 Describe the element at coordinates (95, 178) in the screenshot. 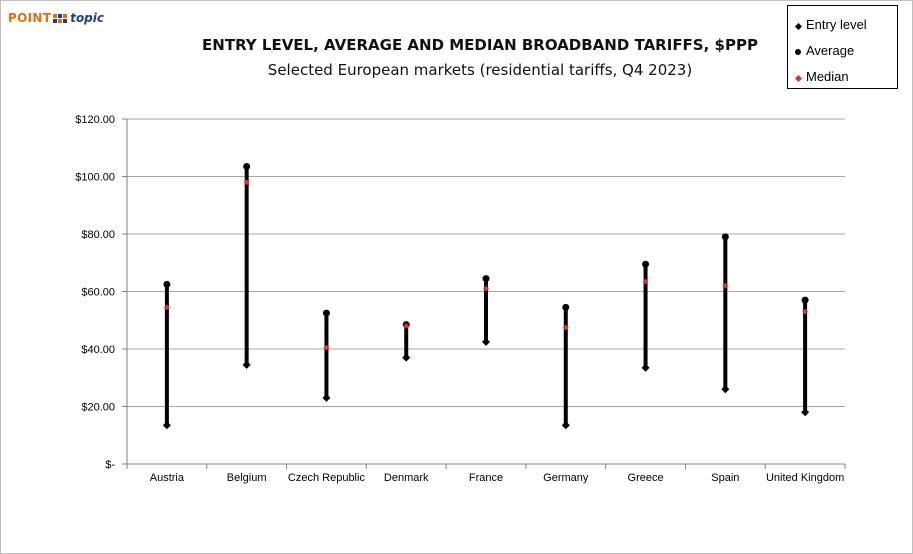

I see `y-tick-label: $100.00` at that location.